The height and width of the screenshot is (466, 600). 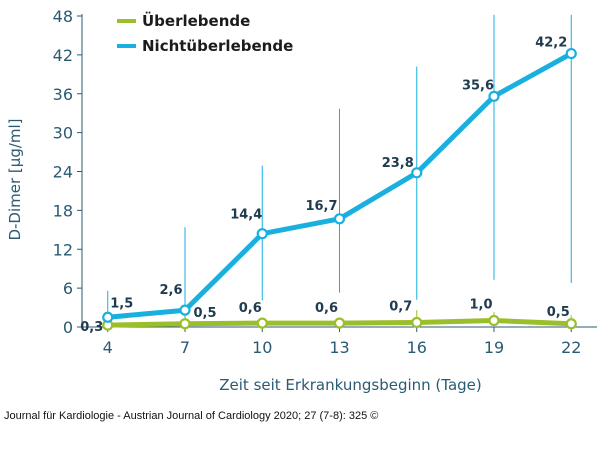 I want to click on data-label: 0,3, so click(x=91, y=327).